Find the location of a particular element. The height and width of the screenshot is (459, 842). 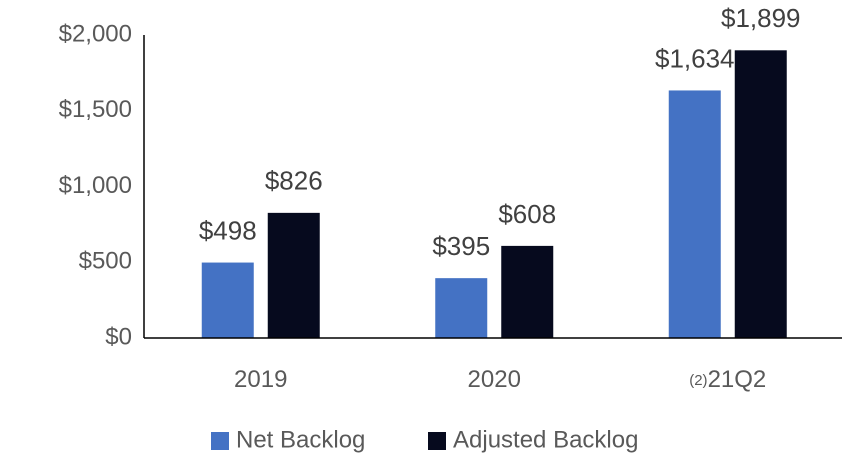

footnote-marker: (2) is located at coordinates (698, 380).